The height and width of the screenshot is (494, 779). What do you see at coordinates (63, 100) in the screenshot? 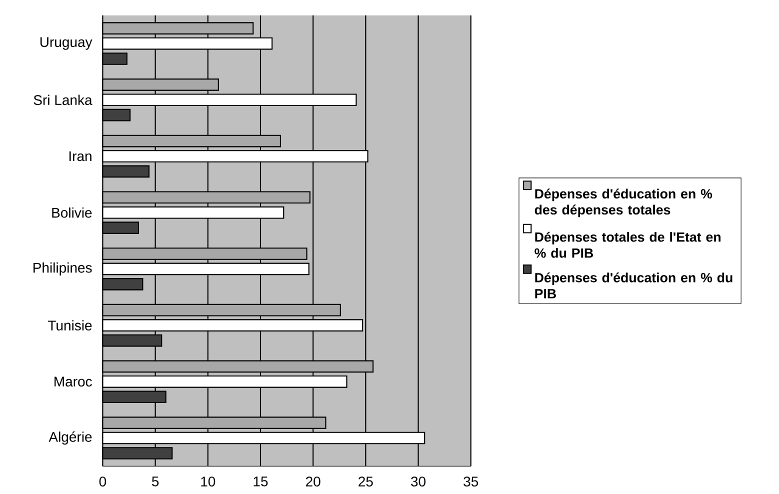
I see `y-tick-label: Sri Lanka` at bounding box center [63, 100].